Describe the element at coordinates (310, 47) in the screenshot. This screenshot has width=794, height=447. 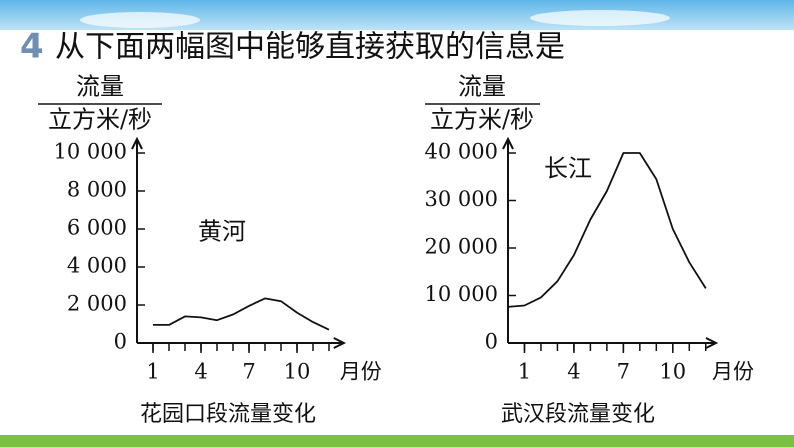
I see `question-text: 从下面两幅图中能够直接获取的信息是` at that location.